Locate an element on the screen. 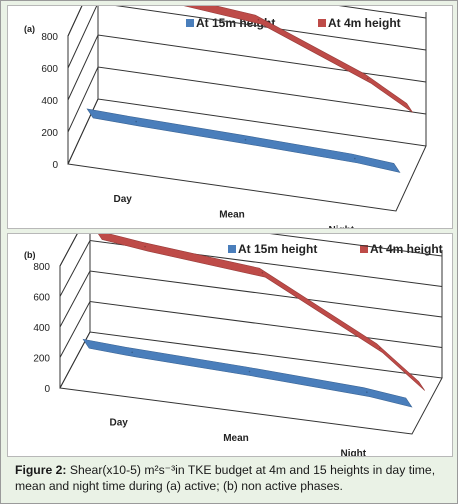 The height and width of the screenshot is (504, 458). panel-label: (b) is located at coordinates (30, 255).